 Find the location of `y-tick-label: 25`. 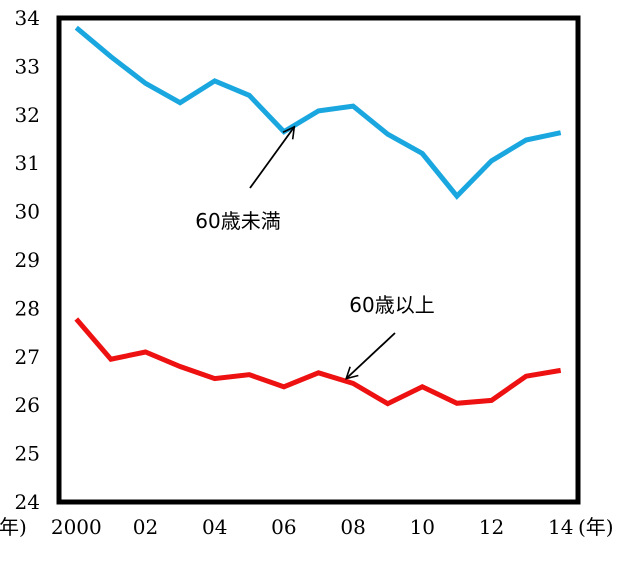

y-tick-label: 25 is located at coordinates (27, 454).